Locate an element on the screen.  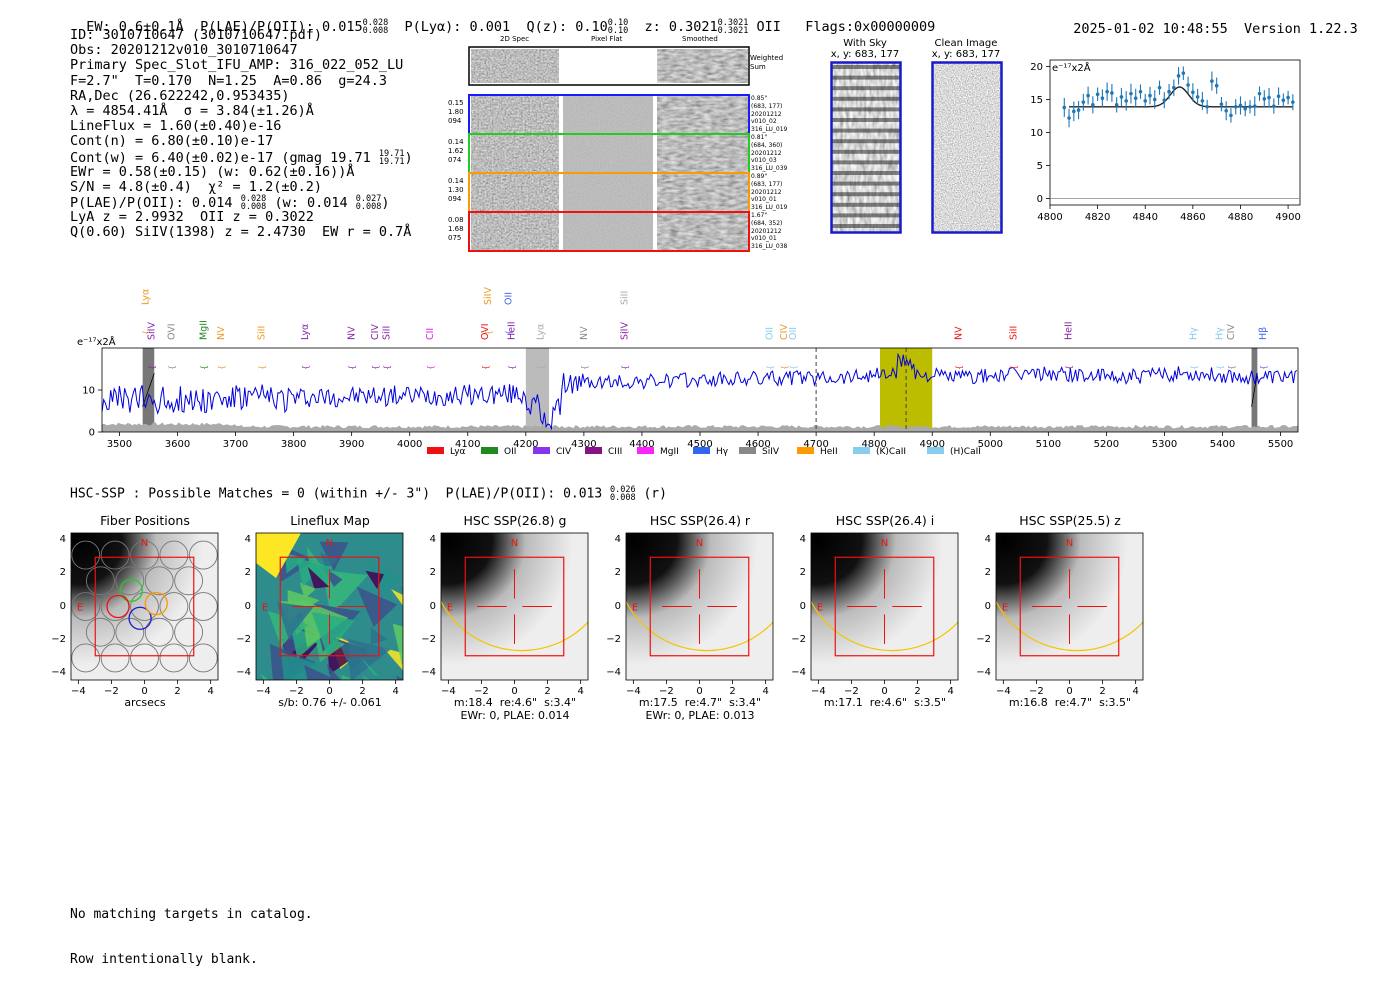
cutout-row-right-labels: 0.85" (683, 177) 20201212 v010_02 316_LU_019 is located at coordinates (769, 114).